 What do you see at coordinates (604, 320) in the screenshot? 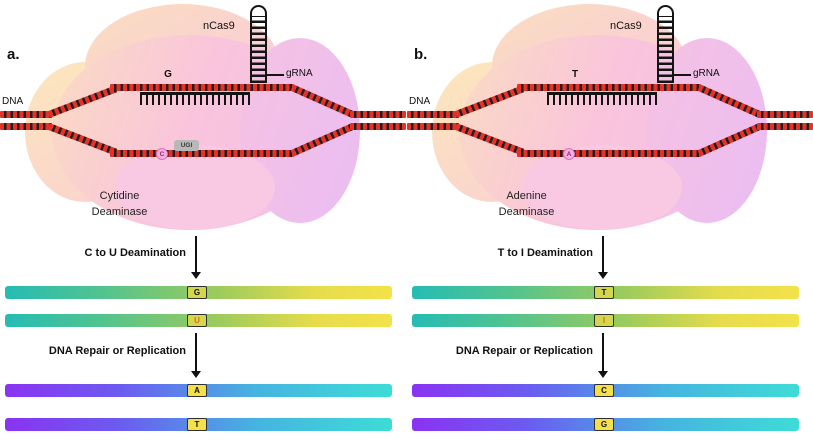
I see `base-box-2: I` at bounding box center [604, 320].